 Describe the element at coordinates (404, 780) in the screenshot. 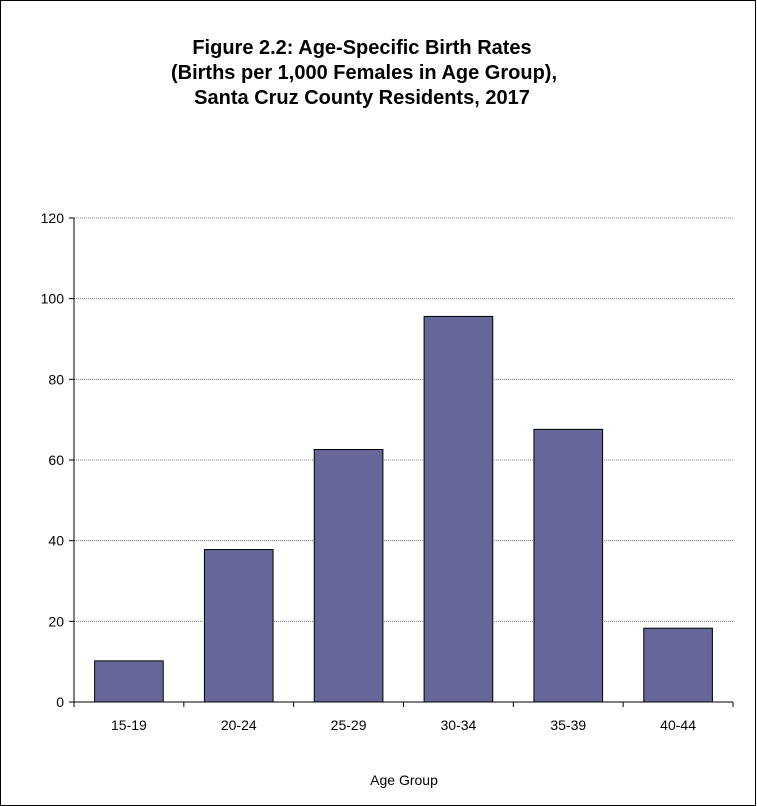

I see `x-axis-label: Age Group` at that location.